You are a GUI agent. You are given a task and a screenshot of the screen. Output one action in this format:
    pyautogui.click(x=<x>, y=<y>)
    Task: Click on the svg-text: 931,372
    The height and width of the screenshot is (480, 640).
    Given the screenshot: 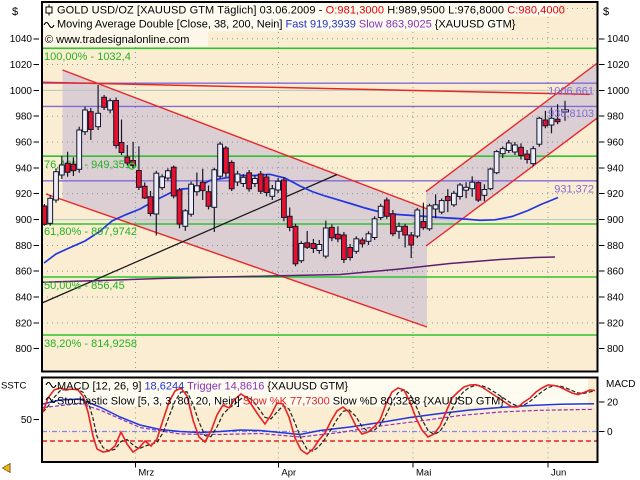 What is the action you would take?
    pyautogui.click(x=574, y=190)
    